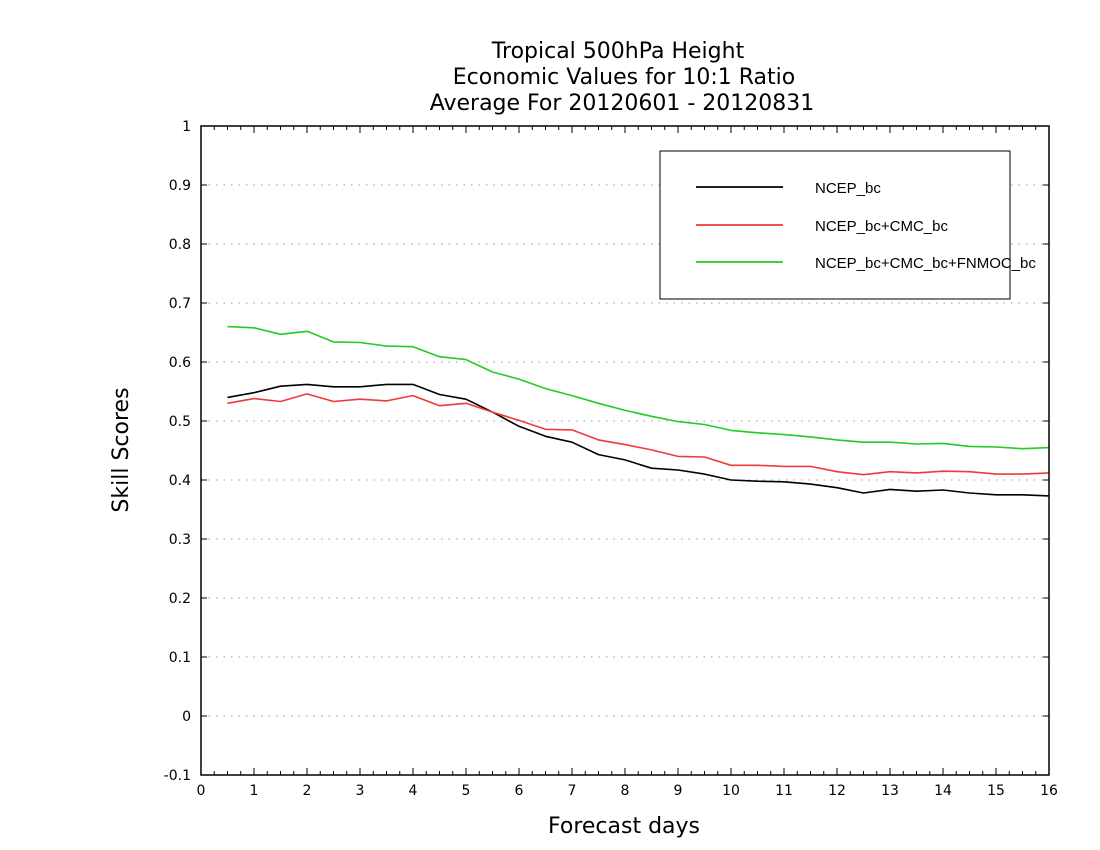  What do you see at coordinates (180, 599) in the screenshot?
I see `y-tick-label: 0.2` at bounding box center [180, 599].